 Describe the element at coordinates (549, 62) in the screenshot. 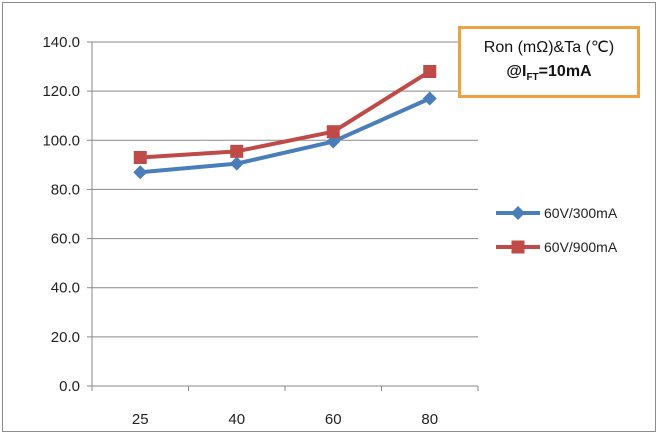

I see `chart-title-box: Ron (mΩ)&Ta (℃) @IFT=10mA` at that location.